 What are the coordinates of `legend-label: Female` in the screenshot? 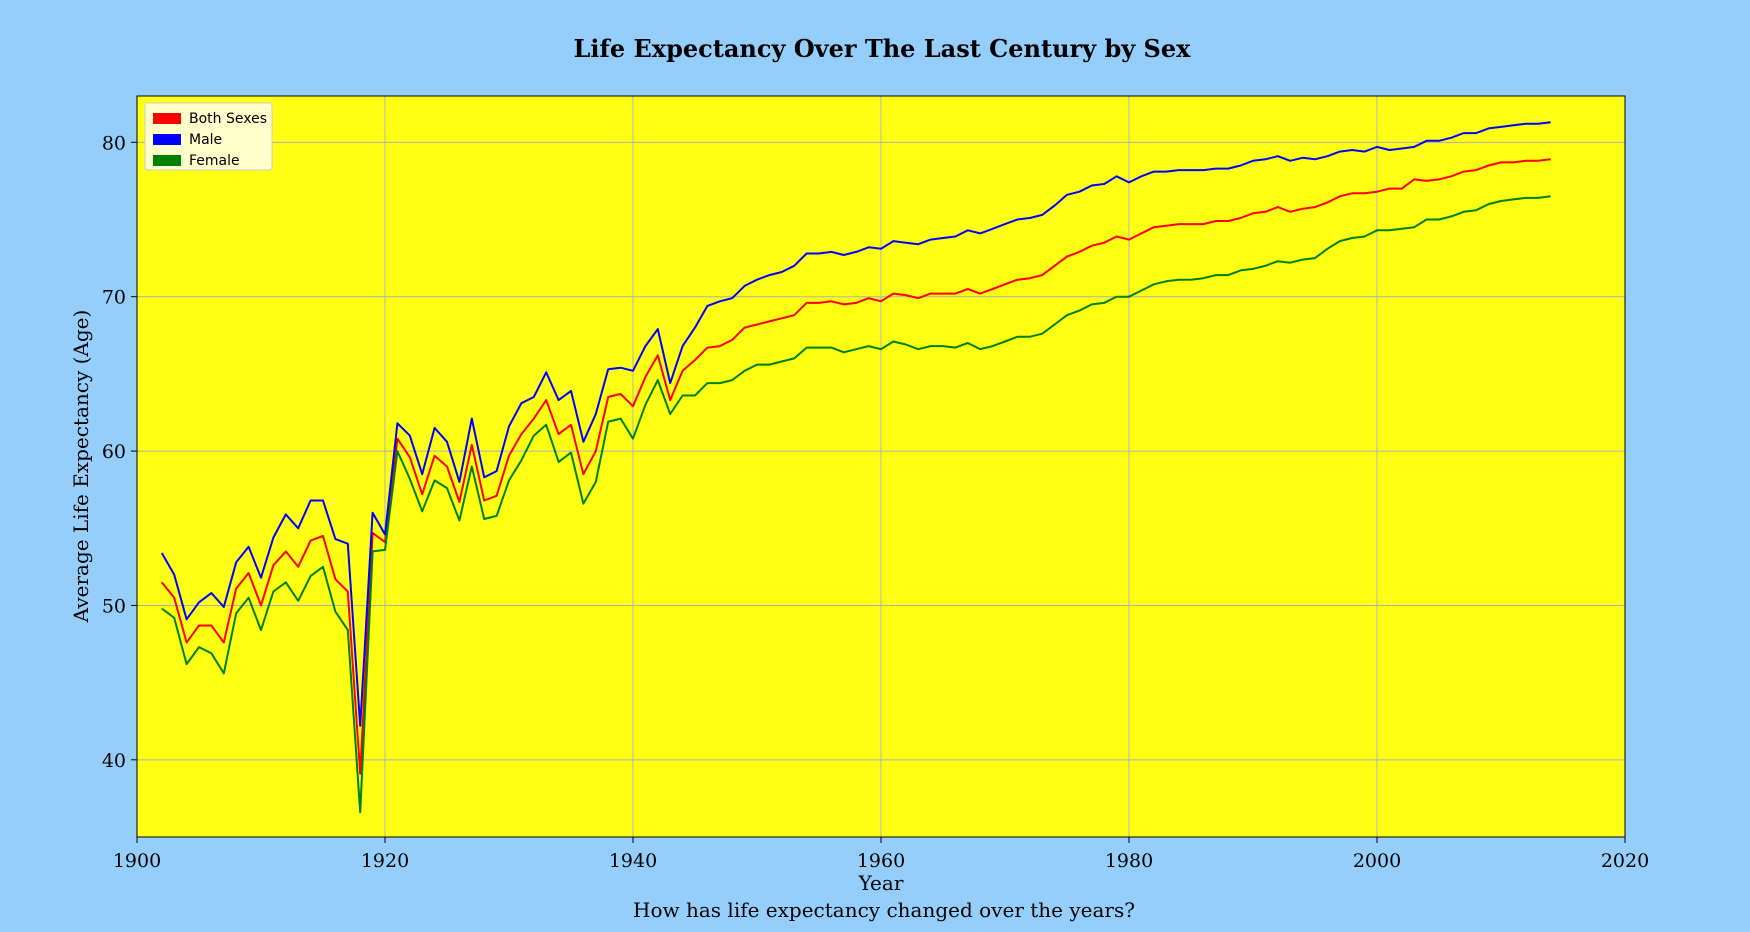 It's located at (214, 161).